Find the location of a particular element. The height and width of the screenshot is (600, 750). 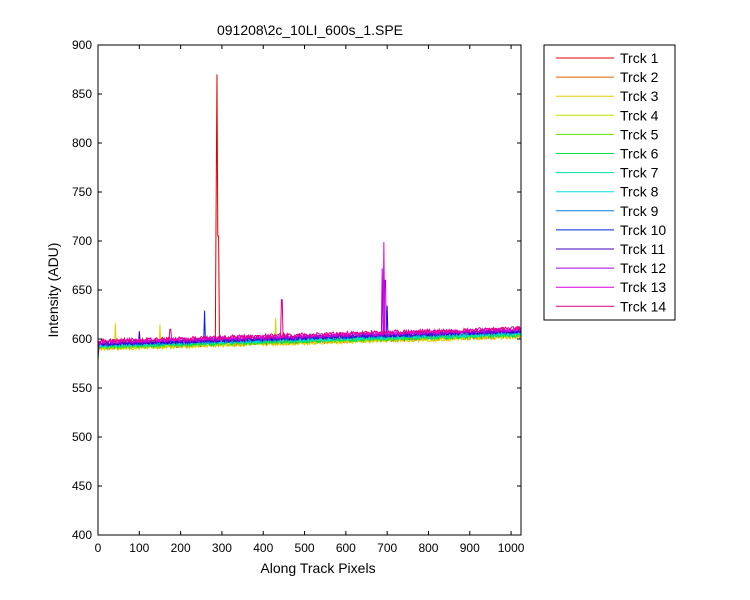

x-tick-label: 700 is located at coordinates (387, 548).